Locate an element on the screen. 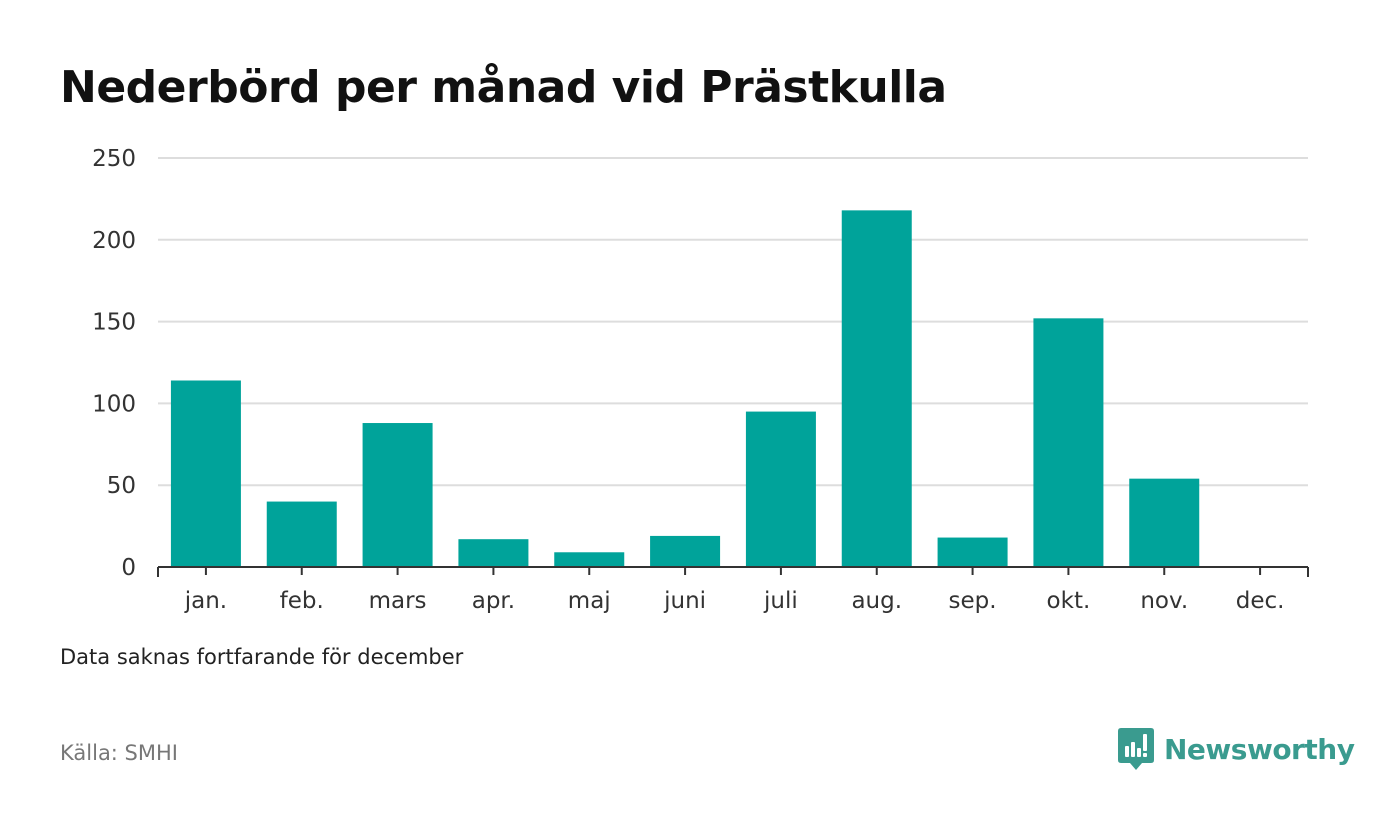 The width and height of the screenshot is (1400, 831). newsworthy-logo-text: Newsworthy is located at coordinates (1259, 749).